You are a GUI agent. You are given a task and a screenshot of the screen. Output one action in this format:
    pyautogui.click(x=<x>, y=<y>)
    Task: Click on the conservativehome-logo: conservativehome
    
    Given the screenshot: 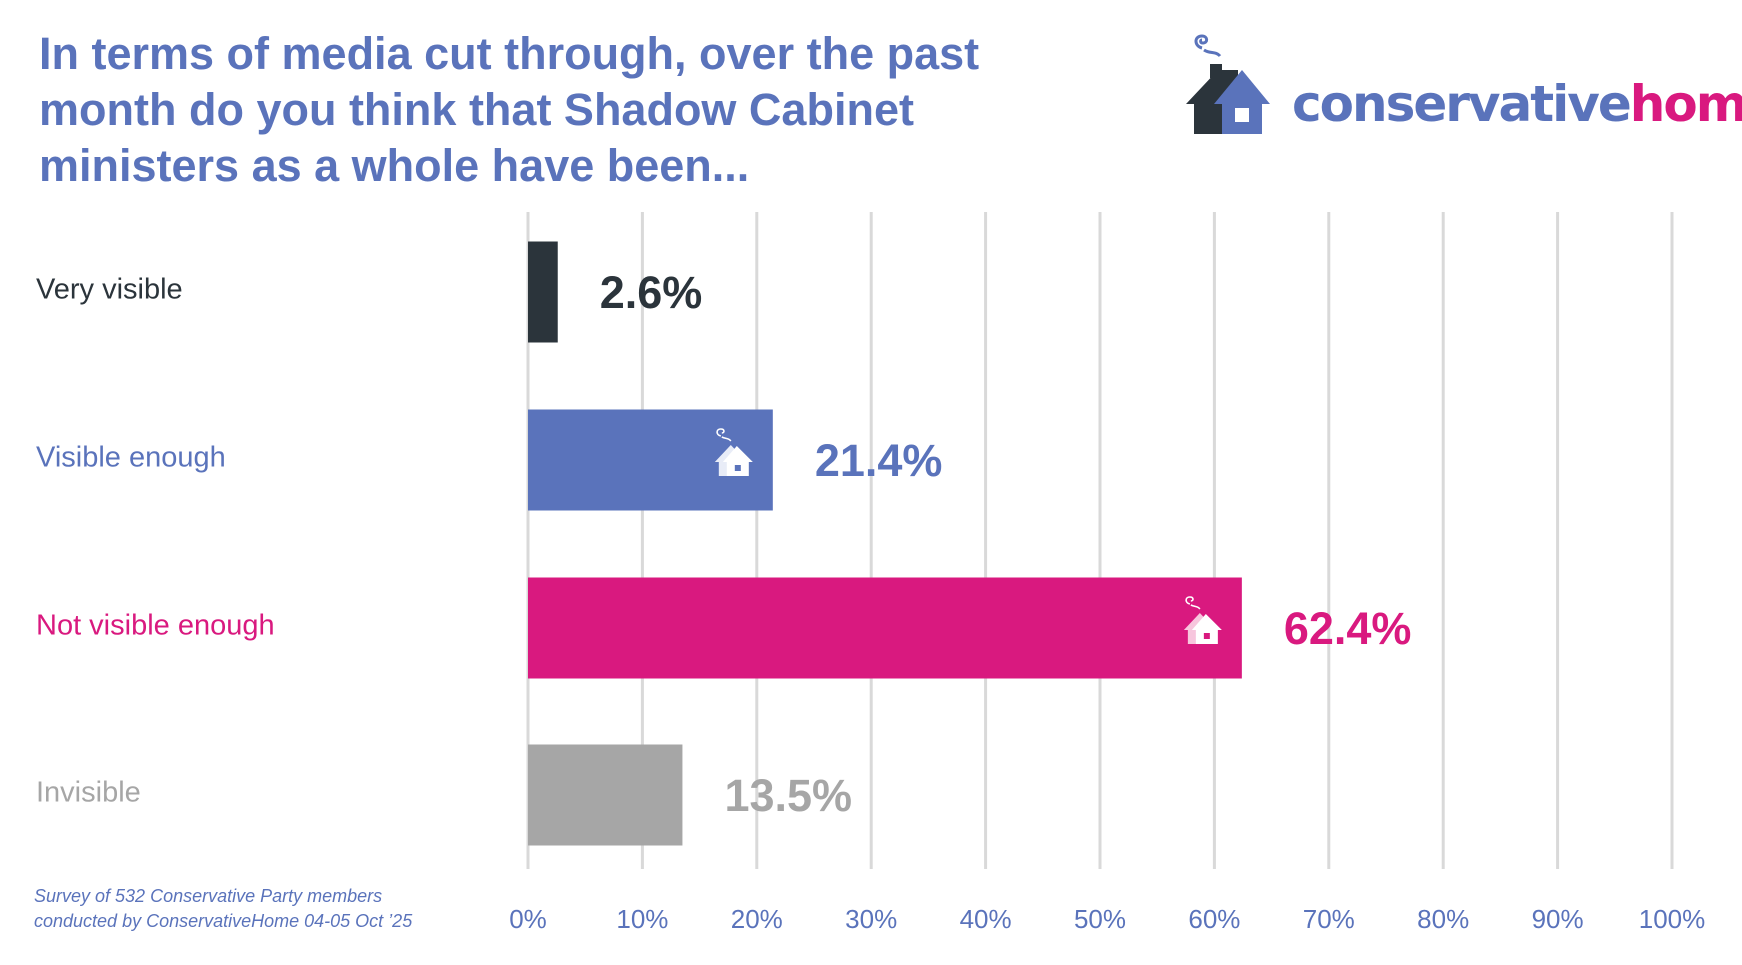 What is the action you would take?
    pyautogui.click(x=1461, y=82)
    